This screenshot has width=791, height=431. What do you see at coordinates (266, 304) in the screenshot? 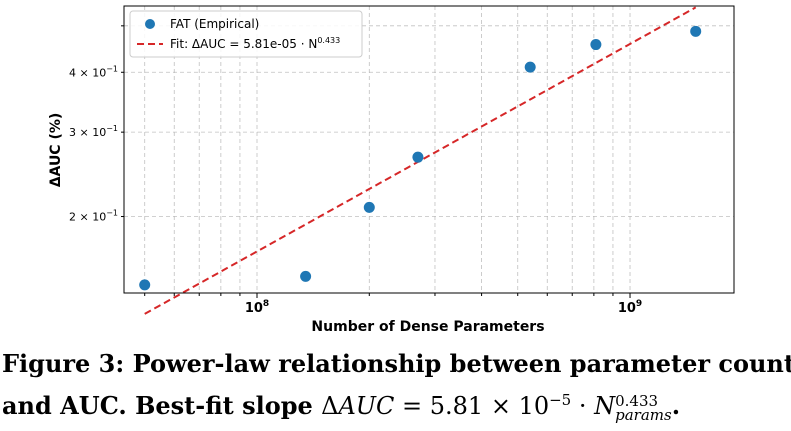
I see `x-tick-label-exp: 8` at bounding box center [266, 304].